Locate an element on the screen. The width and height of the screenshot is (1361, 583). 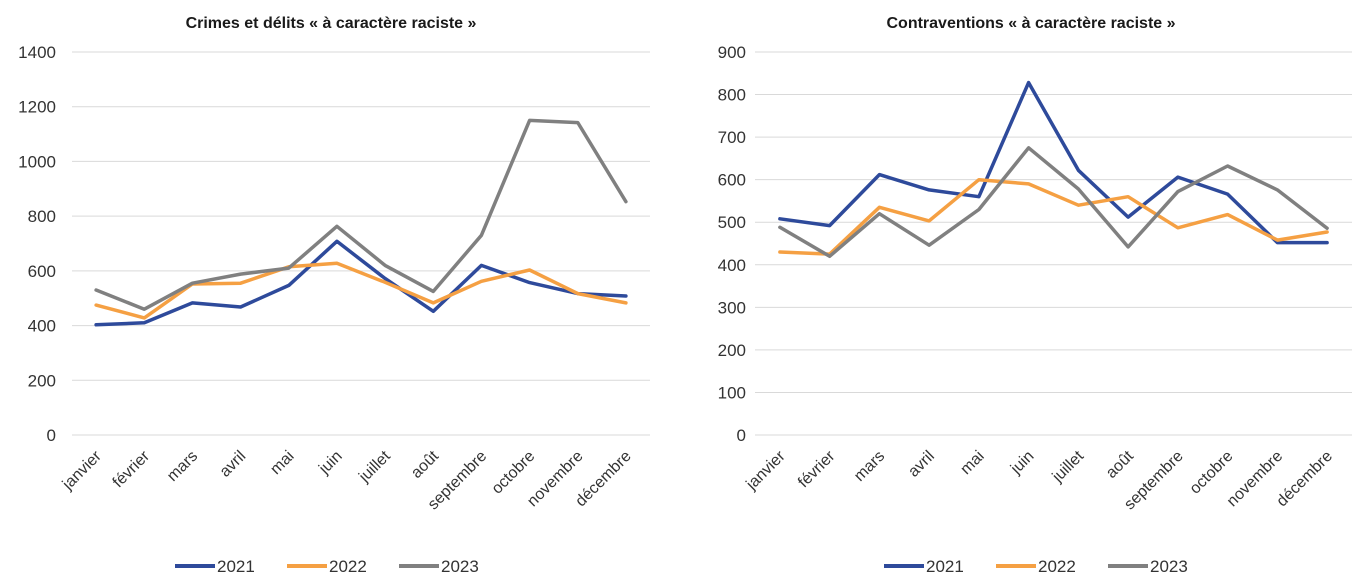
chart-title: Crimes et délits « à caractère raciste » is located at coordinates (331, 23).